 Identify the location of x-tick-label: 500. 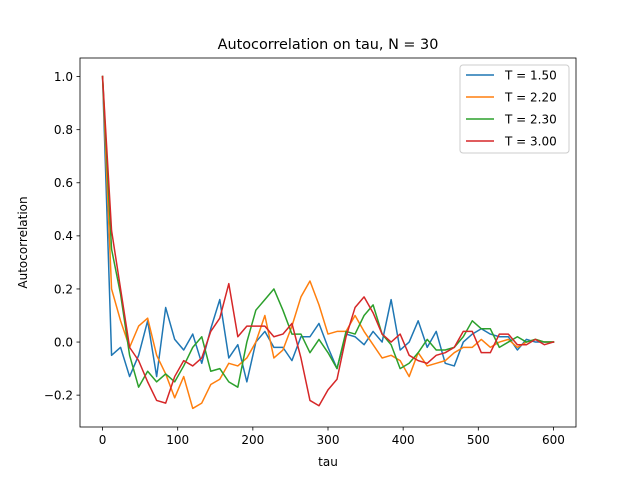
(478, 440).